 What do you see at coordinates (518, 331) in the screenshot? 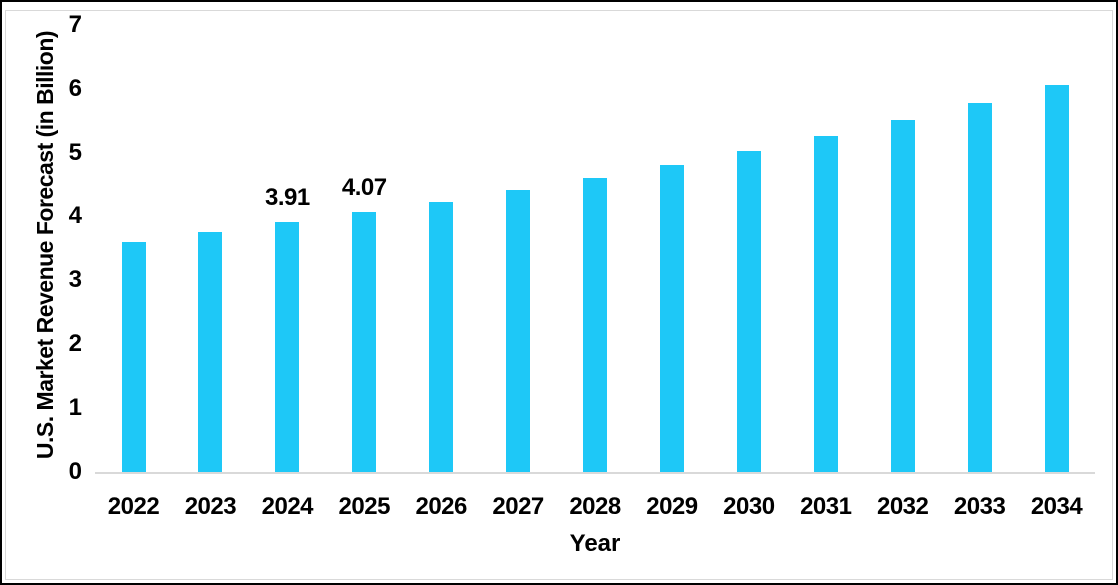
I see `bar-2027` at bounding box center [518, 331].